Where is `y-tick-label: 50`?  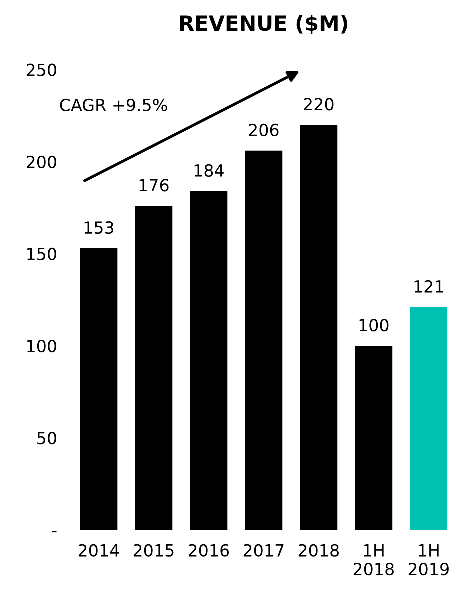
y-tick-label: 50 is located at coordinates (47, 438).